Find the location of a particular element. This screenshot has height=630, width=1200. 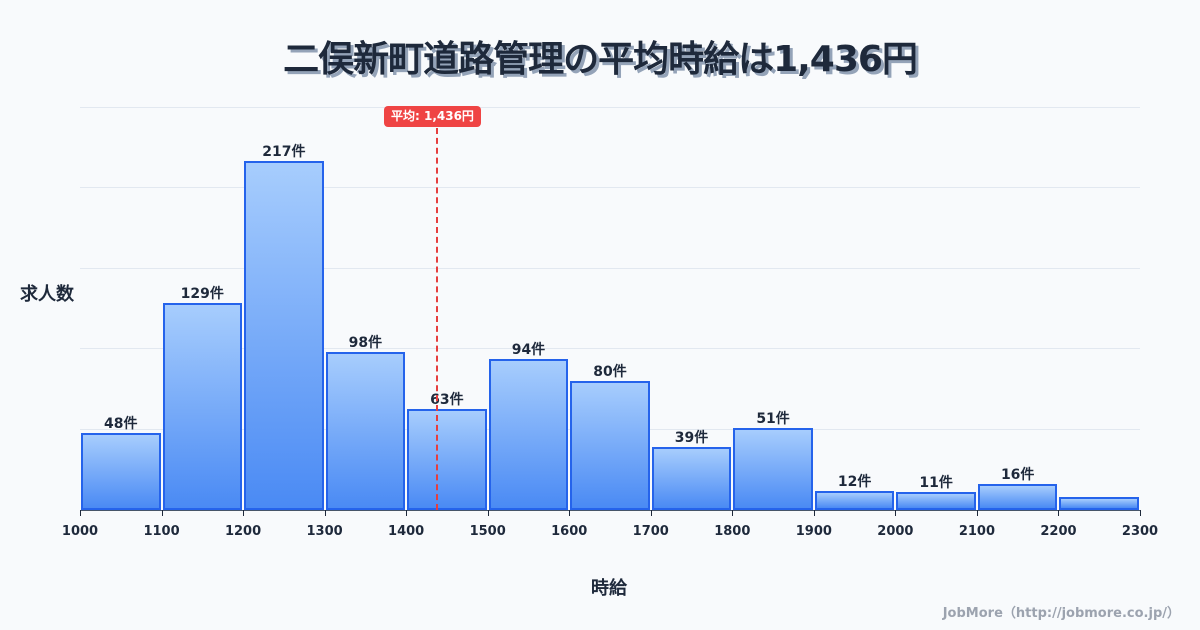

x-tick-label: 2000 is located at coordinates (895, 531).